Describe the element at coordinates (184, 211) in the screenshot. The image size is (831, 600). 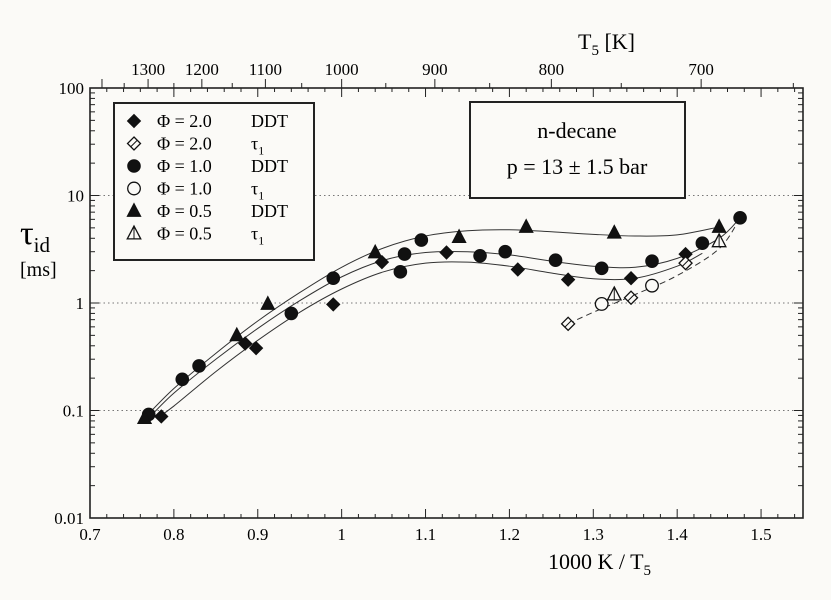
I see `legend-label-phi: Φ = 0.5` at that location.